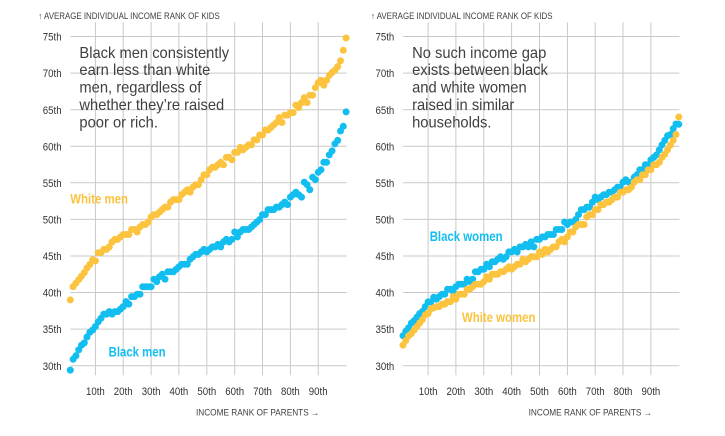  What do you see at coordinates (144, 70) in the screenshot?
I see `svg-text: earn less than white` at bounding box center [144, 70].